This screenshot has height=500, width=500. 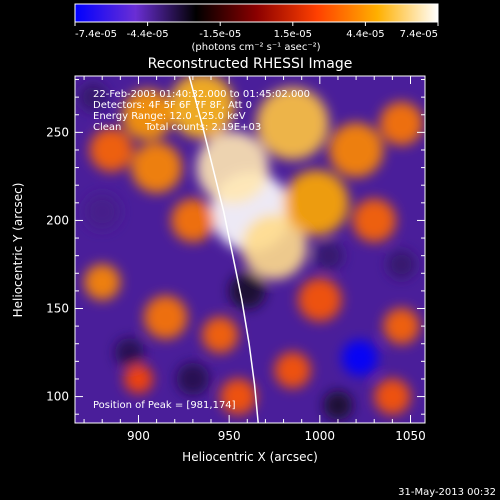 I want to click on colorbar-tick-label: -4.4e-05, so click(x=148, y=34).